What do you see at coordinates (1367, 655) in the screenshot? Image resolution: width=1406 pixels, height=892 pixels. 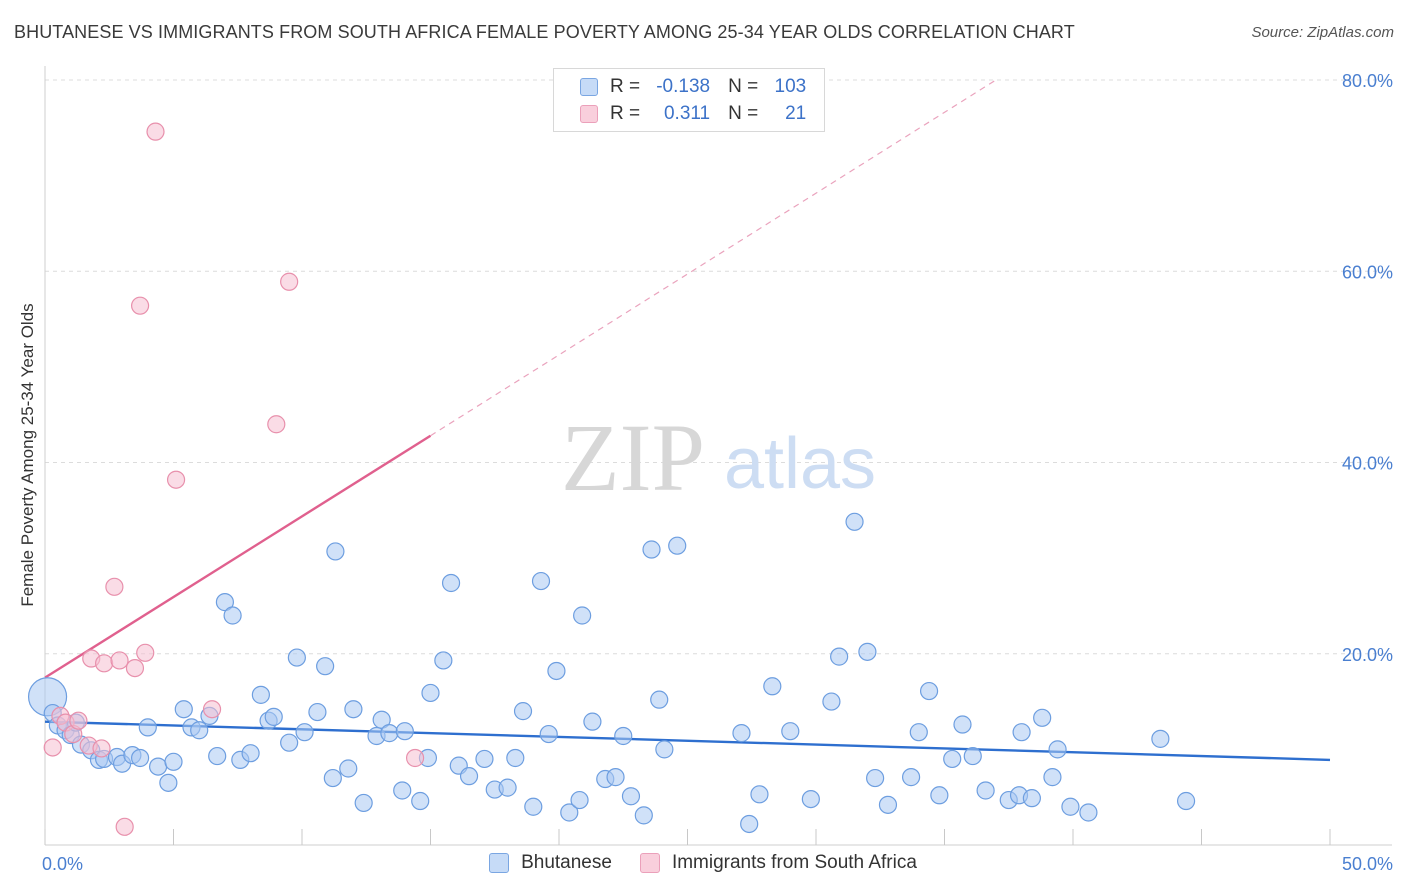 I see `y-tick-label: 20.0%` at bounding box center [1367, 655].